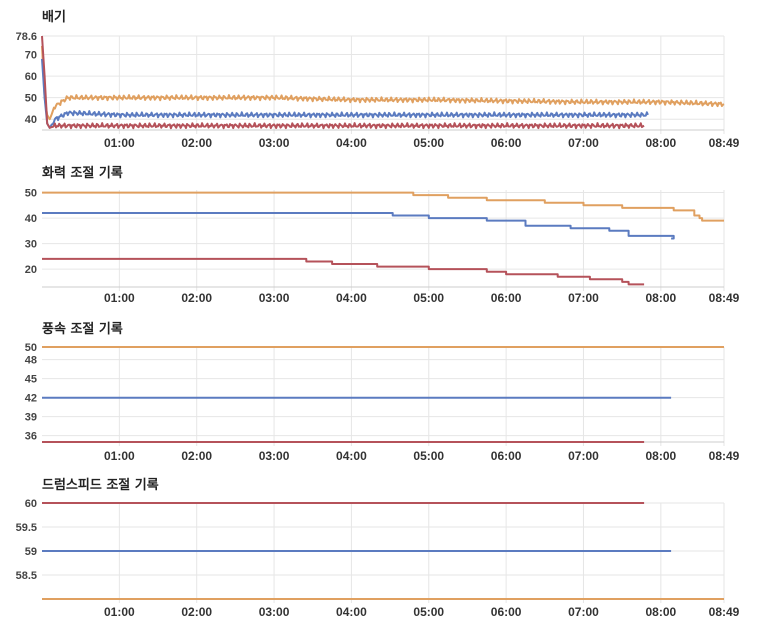 This screenshot has width=773, height=629. Describe the element at coordinates (54, 17) in the screenshot. I see `chart-title-0: 배기` at that location.